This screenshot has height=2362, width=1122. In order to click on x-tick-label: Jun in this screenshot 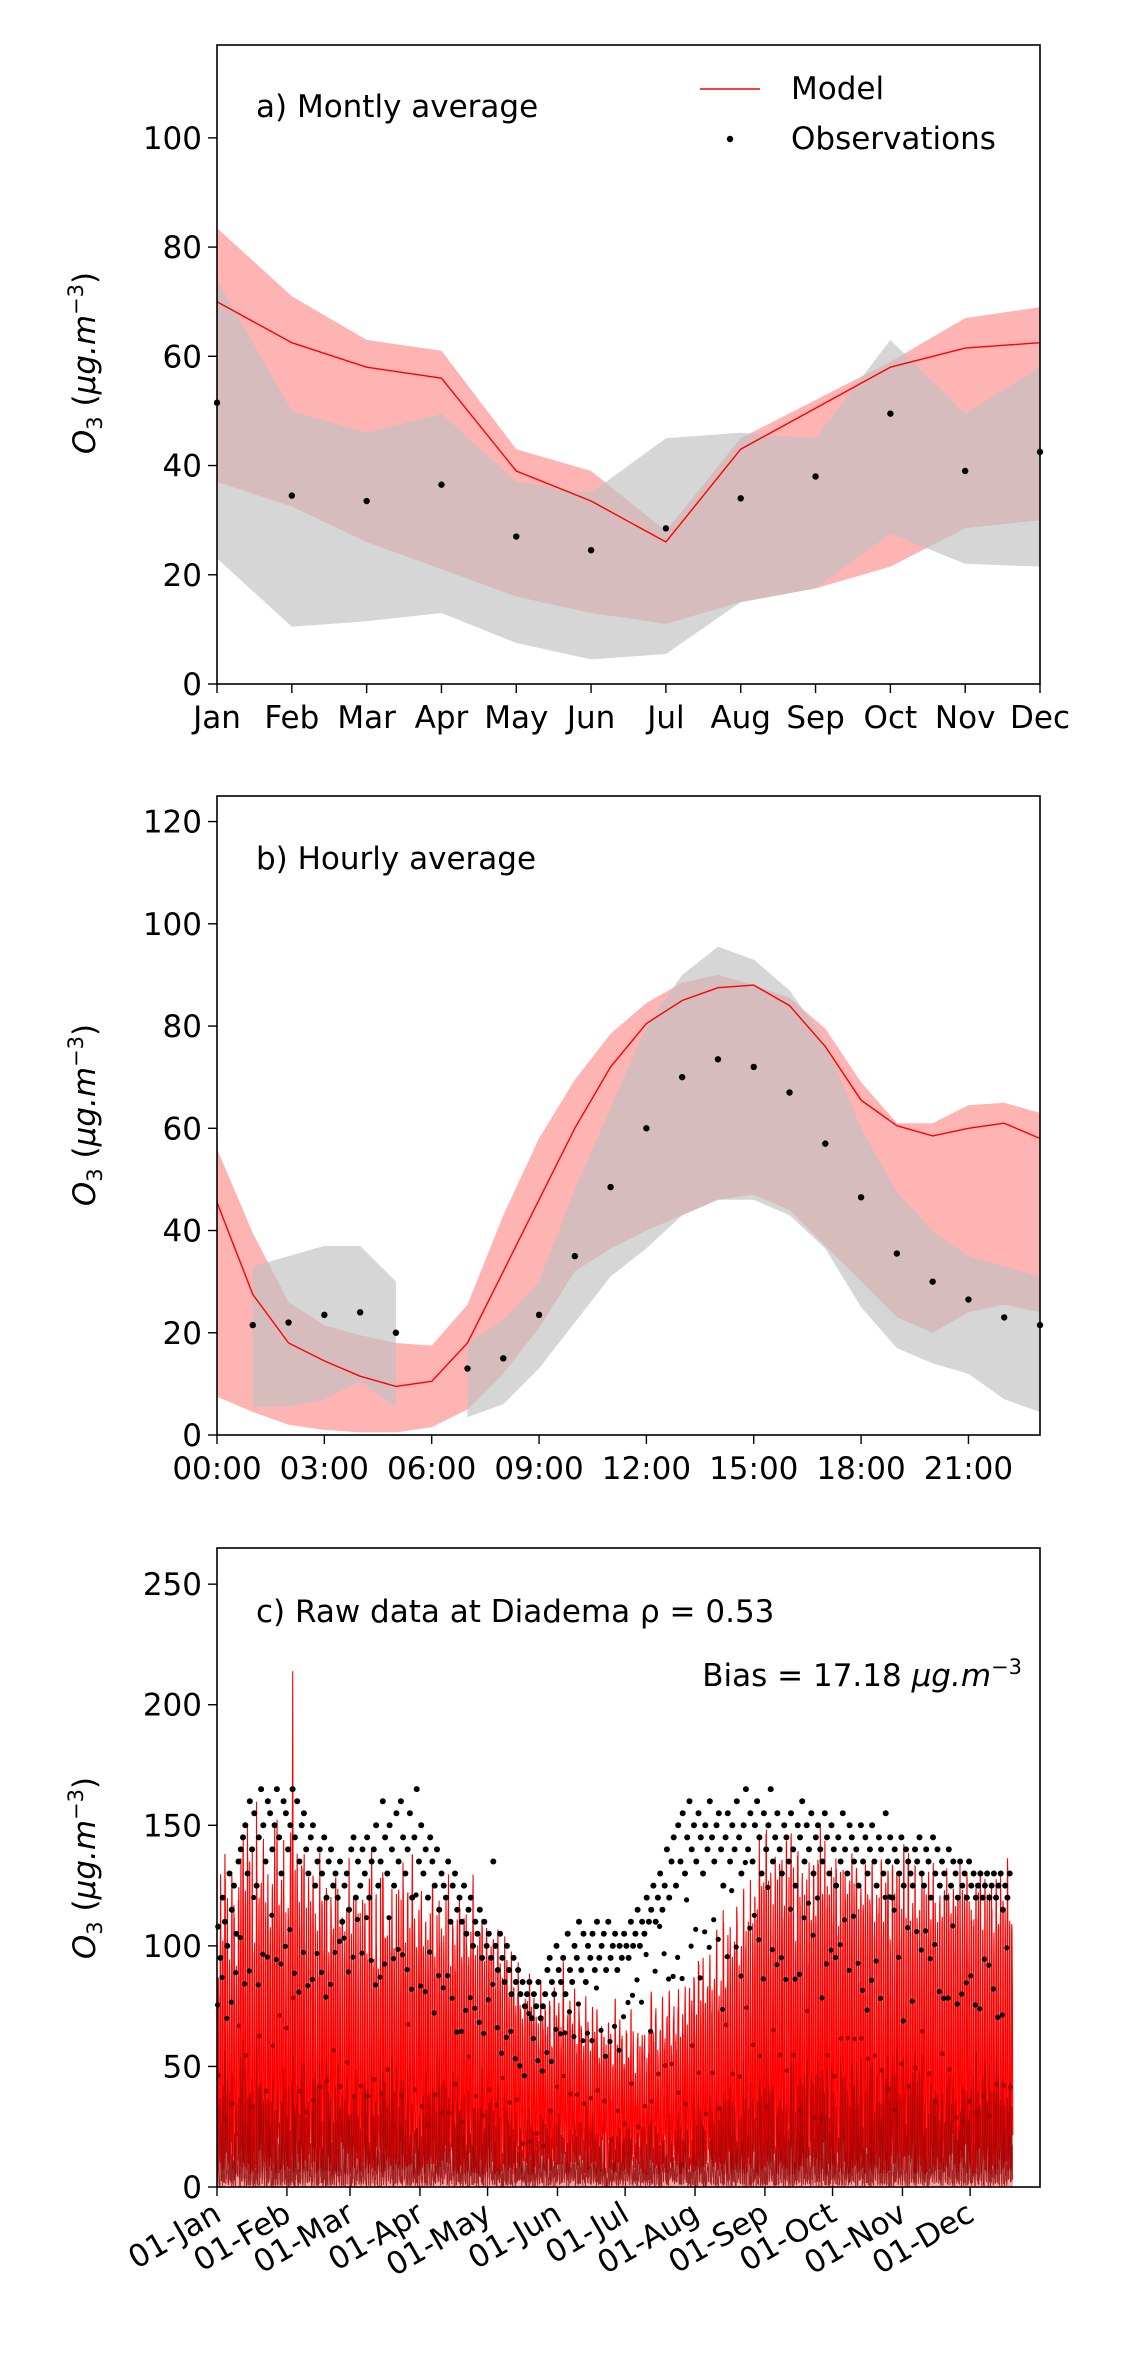, I will do `click(590, 718)`.